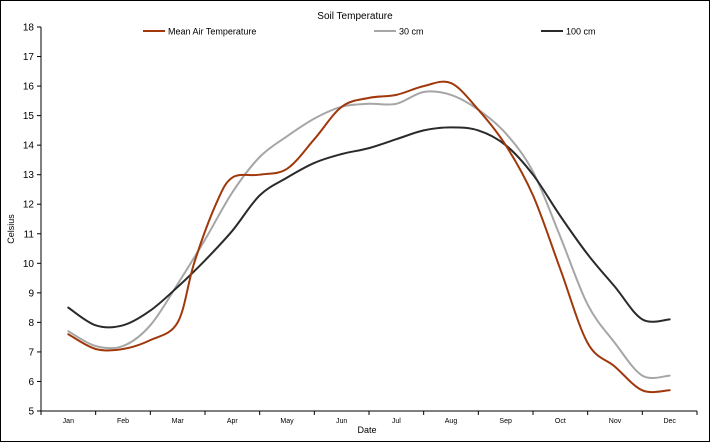  I want to click on y-tick-label: 7, so click(31, 352).